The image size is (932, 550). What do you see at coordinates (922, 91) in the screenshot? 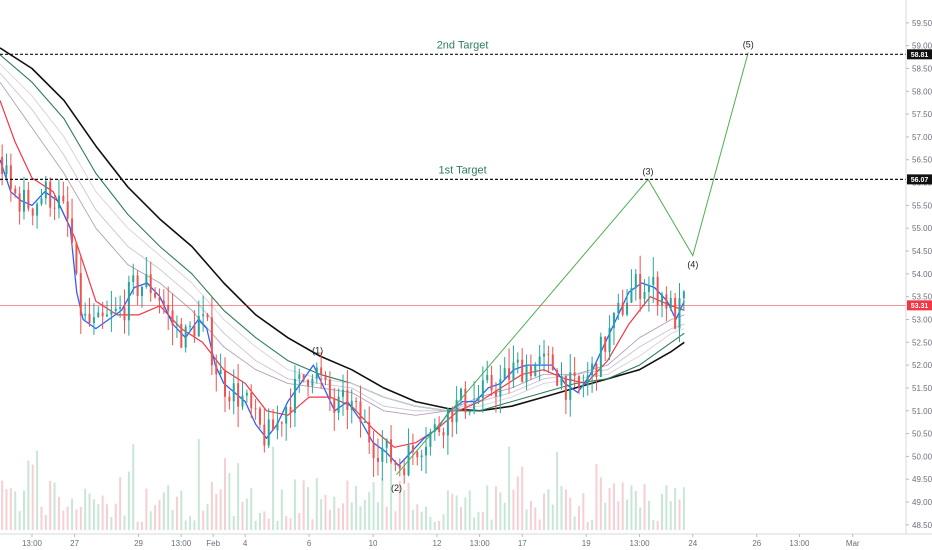
I see `price-tick-label: 58.00` at bounding box center [922, 91].